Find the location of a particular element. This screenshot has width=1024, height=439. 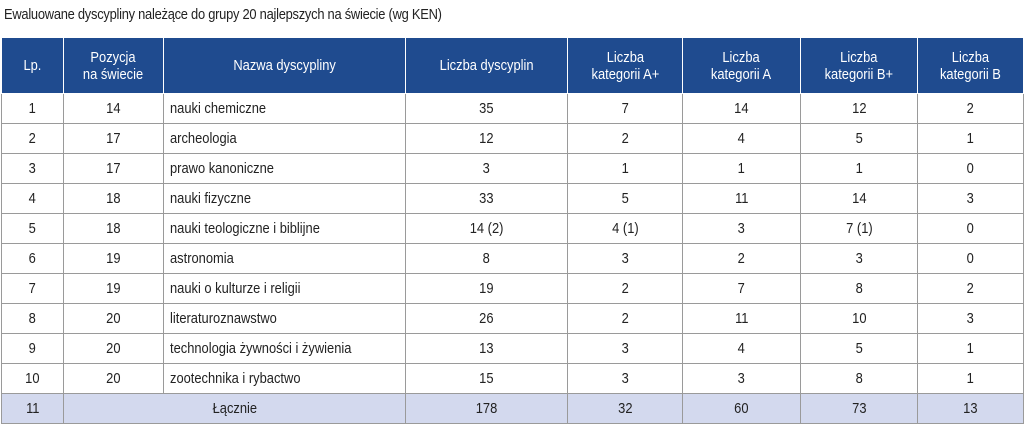

cell-nazwa: literaturoznawstwo is located at coordinates (284, 318).